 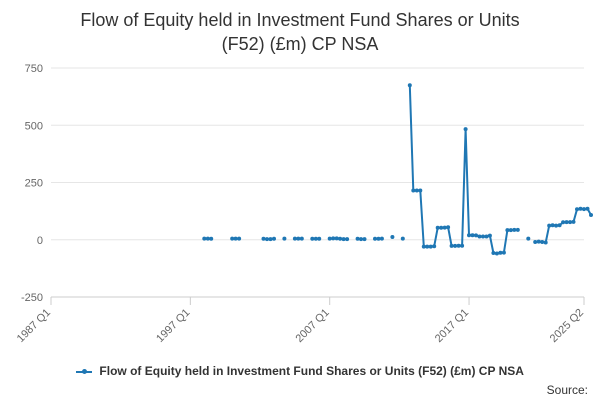 What do you see at coordinates (173, 326) in the screenshot?
I see `x-tick-label: 1997 Q1` at bounding box center [173, 326].